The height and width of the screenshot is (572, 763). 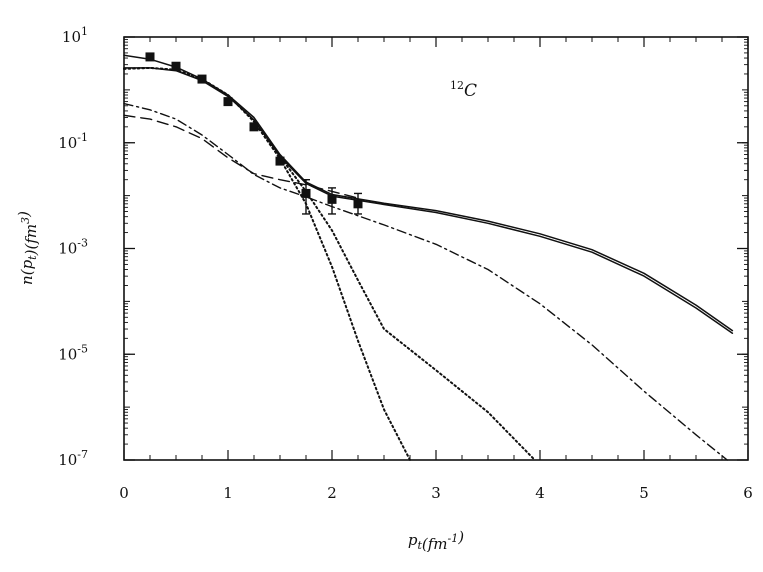 What do you see at coordinates (436, 540) in the screenshot?
I see `x-axis-title: pt(fm-1)` at bounding box center [436, 540].